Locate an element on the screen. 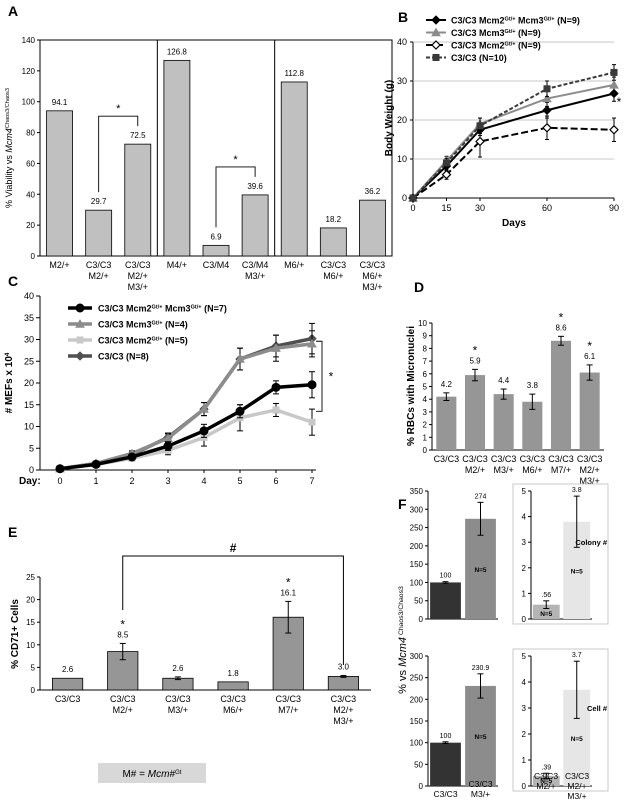 Image resolution: width=624 pixels, height=800 pixels. panel-a-xlabel: C3/M4 is located at coordinates (216, 265).